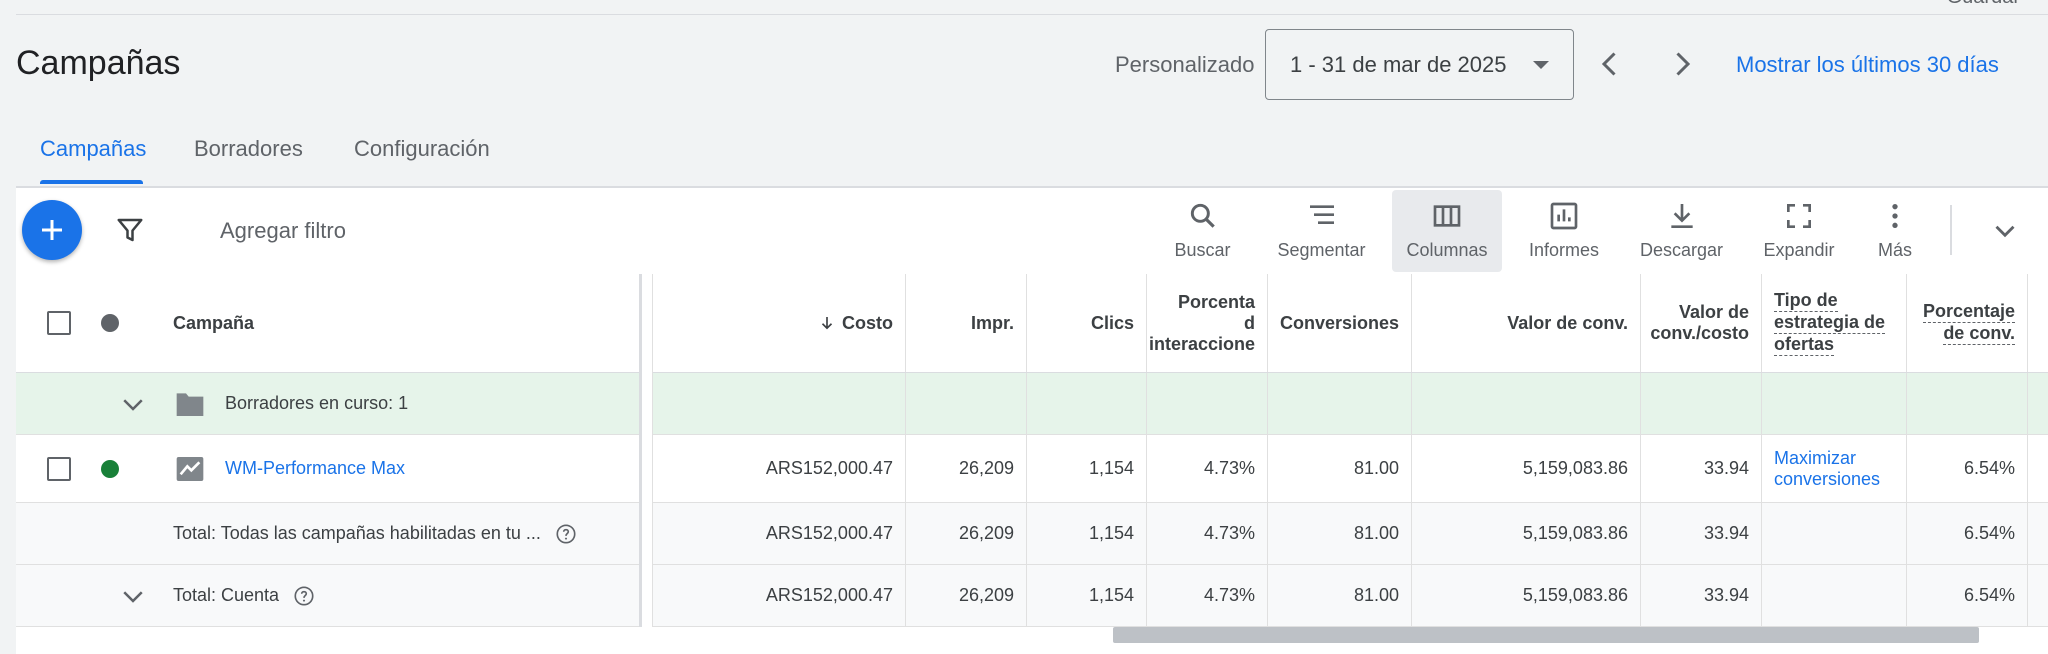 Image resolution: width=2048 pixels, height=654 pixels. What do you see at coordinates (1564, 250) in the screenshot?
I see `reports-label: Informes` at bounding box center [1564, 250].